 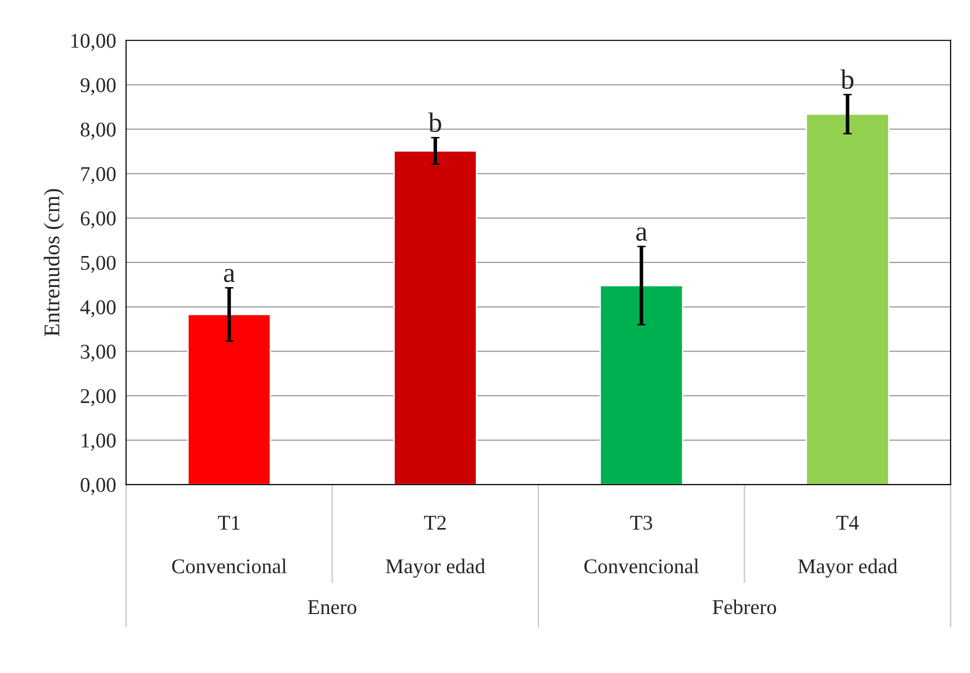 What do you see at coordinates (98, 264) in the screenshot?
I see `y-tick-label: 5,00` at bounding box center [98, 264].